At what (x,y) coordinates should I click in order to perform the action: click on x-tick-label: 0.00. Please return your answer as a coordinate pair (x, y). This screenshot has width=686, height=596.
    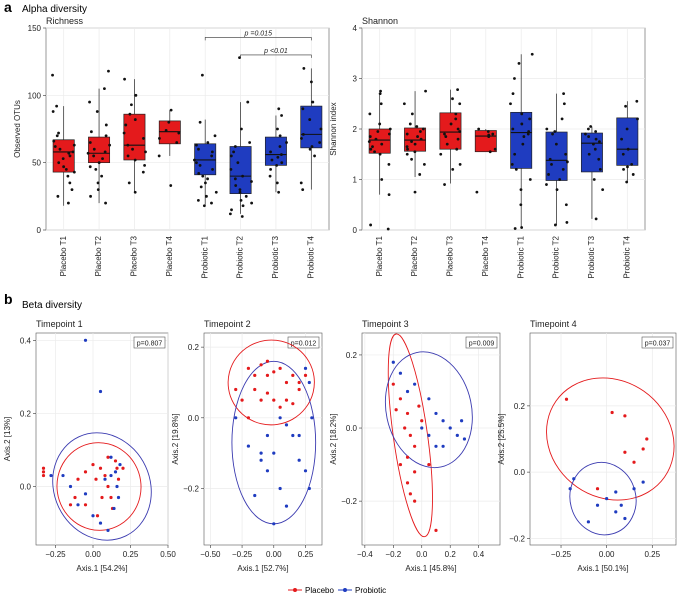
    Looking at the image, I should click on (274, 554).